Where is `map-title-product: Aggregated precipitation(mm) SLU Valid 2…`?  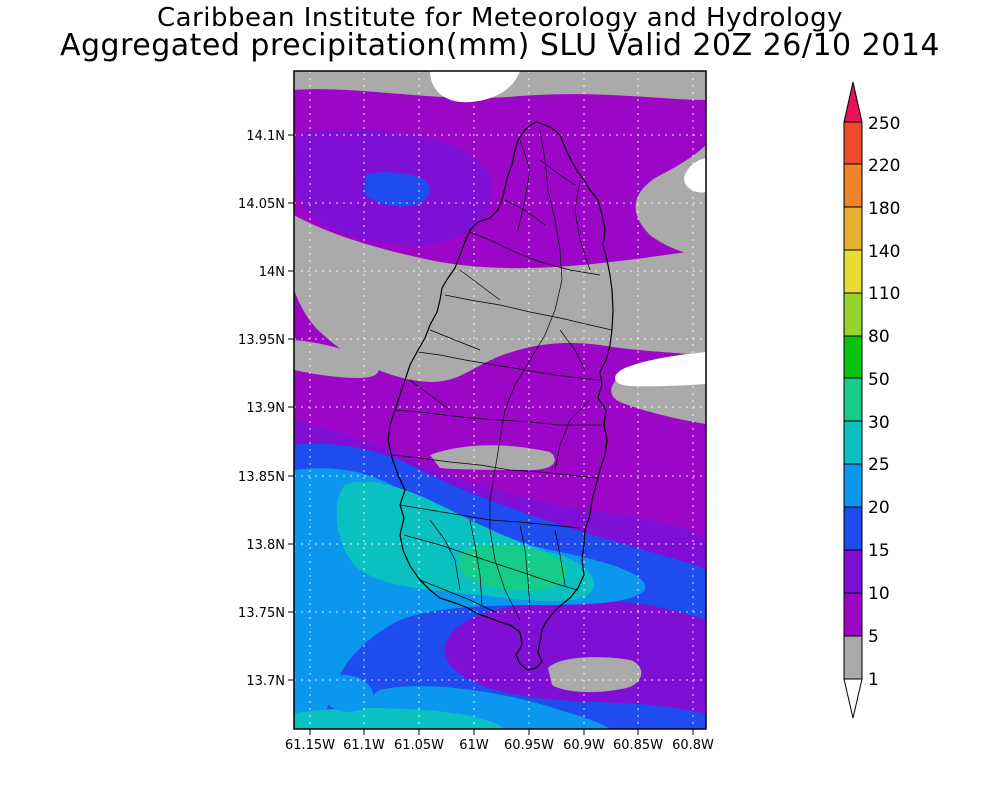
map-title-product: Aggregated precipitation(mm) SLU Valid 2… is located at coordinates (500, 45).